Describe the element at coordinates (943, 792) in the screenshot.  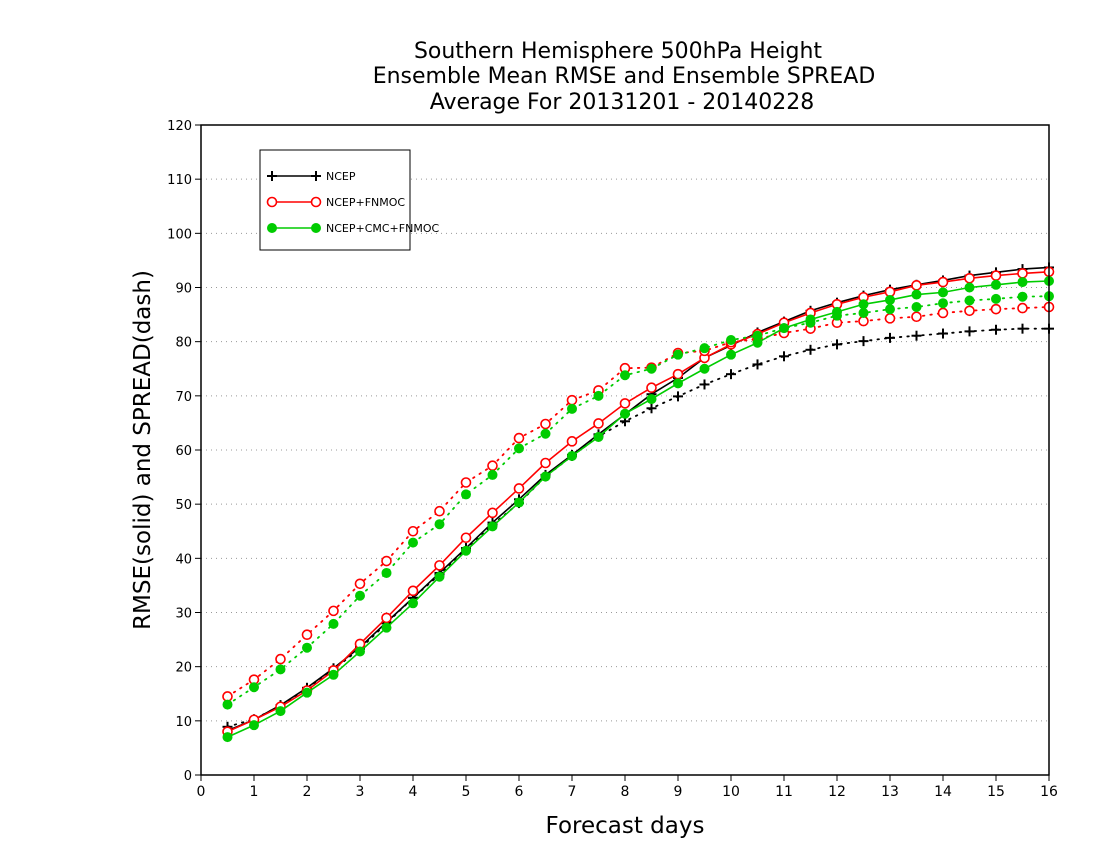
I see `x-tick-label: 14` at that location.